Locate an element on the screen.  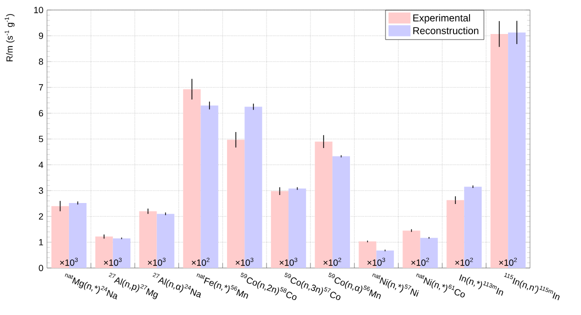
y-axis-title: R/m (s$^{-1}$ g$^{-1}$) is located at coordinates (9, 38).